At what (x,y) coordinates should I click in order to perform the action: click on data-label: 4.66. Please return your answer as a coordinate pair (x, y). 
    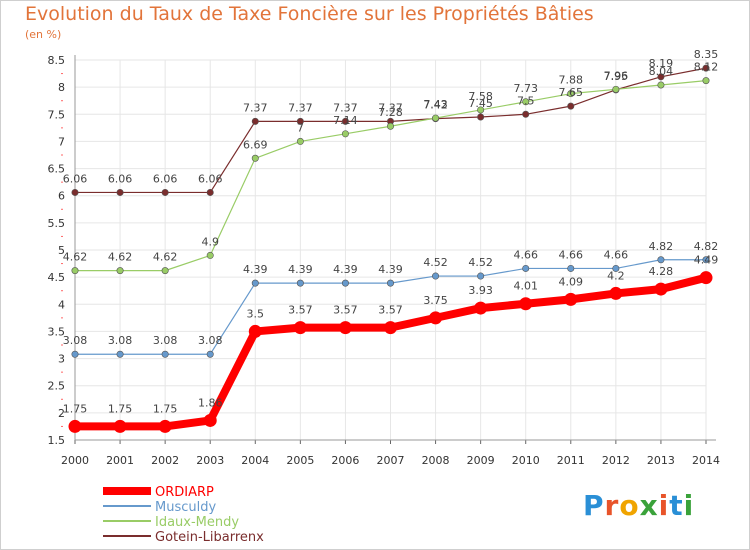
    Looking at the image, I should click on (616, 254).